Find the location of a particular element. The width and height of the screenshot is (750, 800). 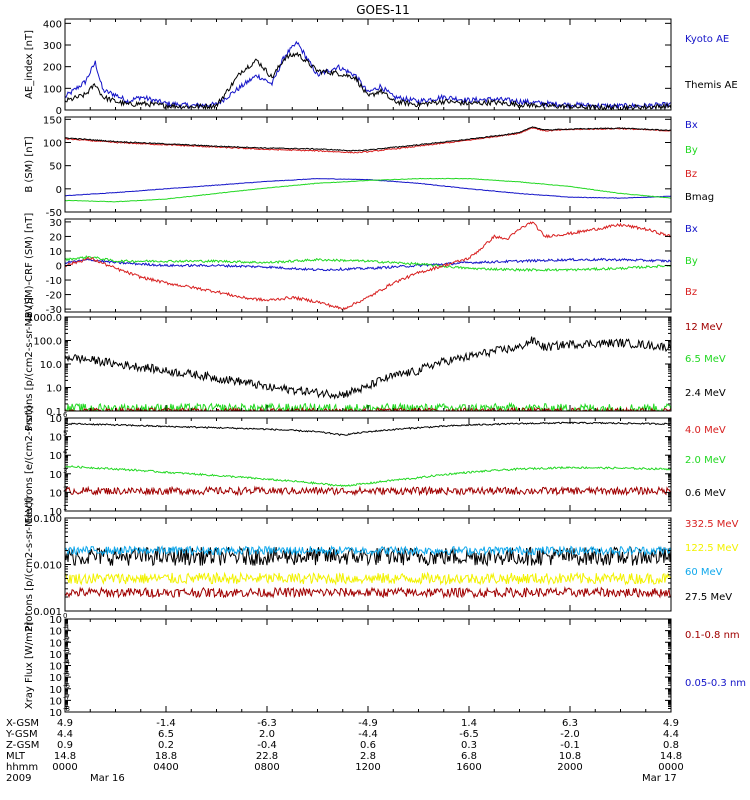

x-row-value: 1.4 is located at coordinates (469, 723).